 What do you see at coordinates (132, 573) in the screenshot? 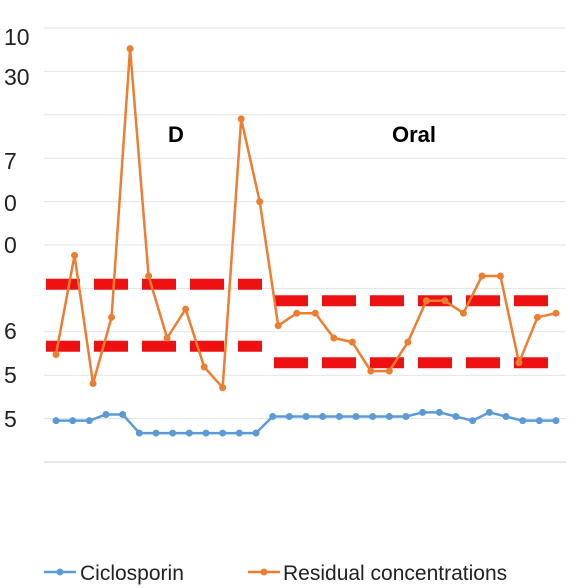
I see `legend-label-ciclosporin: Ciclosporin` at bounding box center [132, 573].